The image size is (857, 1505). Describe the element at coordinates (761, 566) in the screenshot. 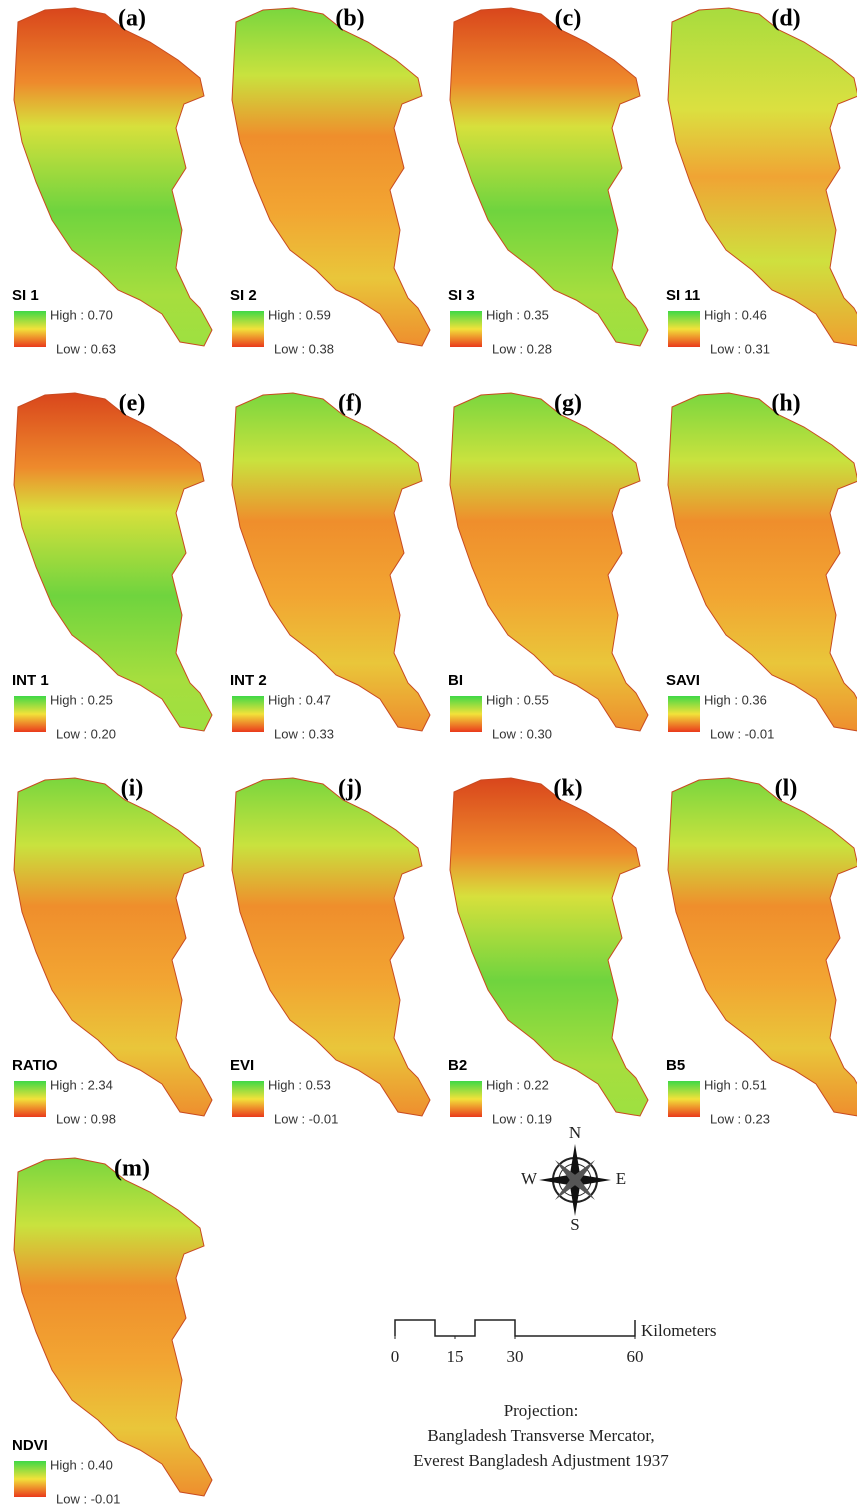

I see `map-panel: (h) SAVI High : 0.36 Low : -0.01` at that location.